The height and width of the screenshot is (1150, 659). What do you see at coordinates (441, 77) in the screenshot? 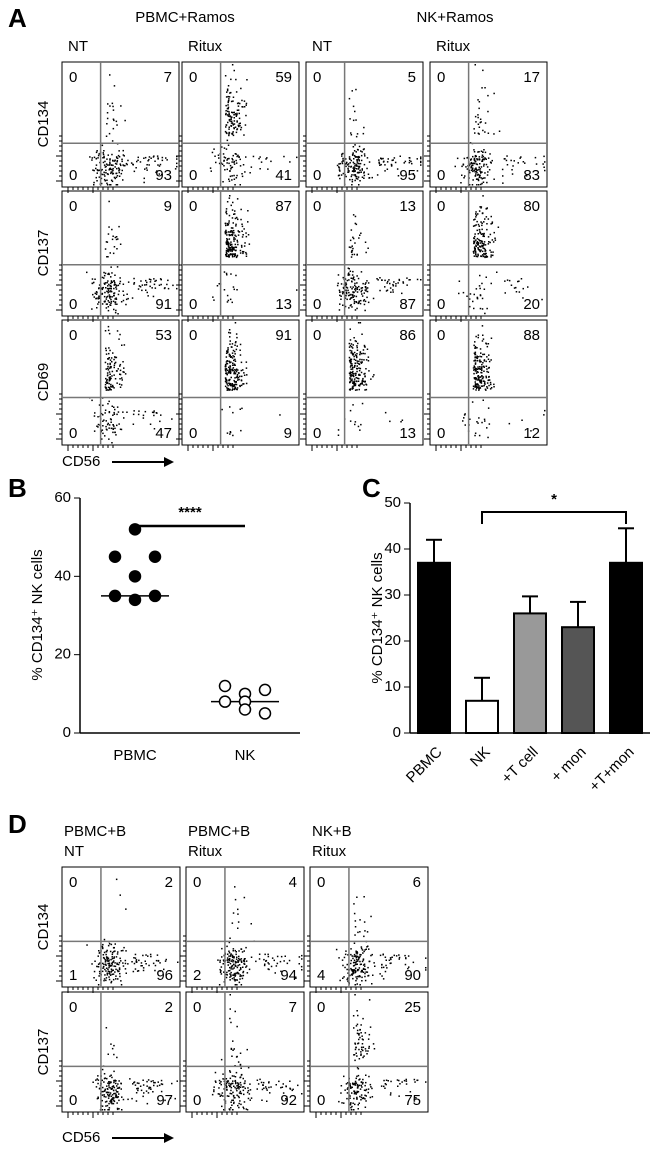
I see `quadrant-value: 0` at bounding box center [441, 77].